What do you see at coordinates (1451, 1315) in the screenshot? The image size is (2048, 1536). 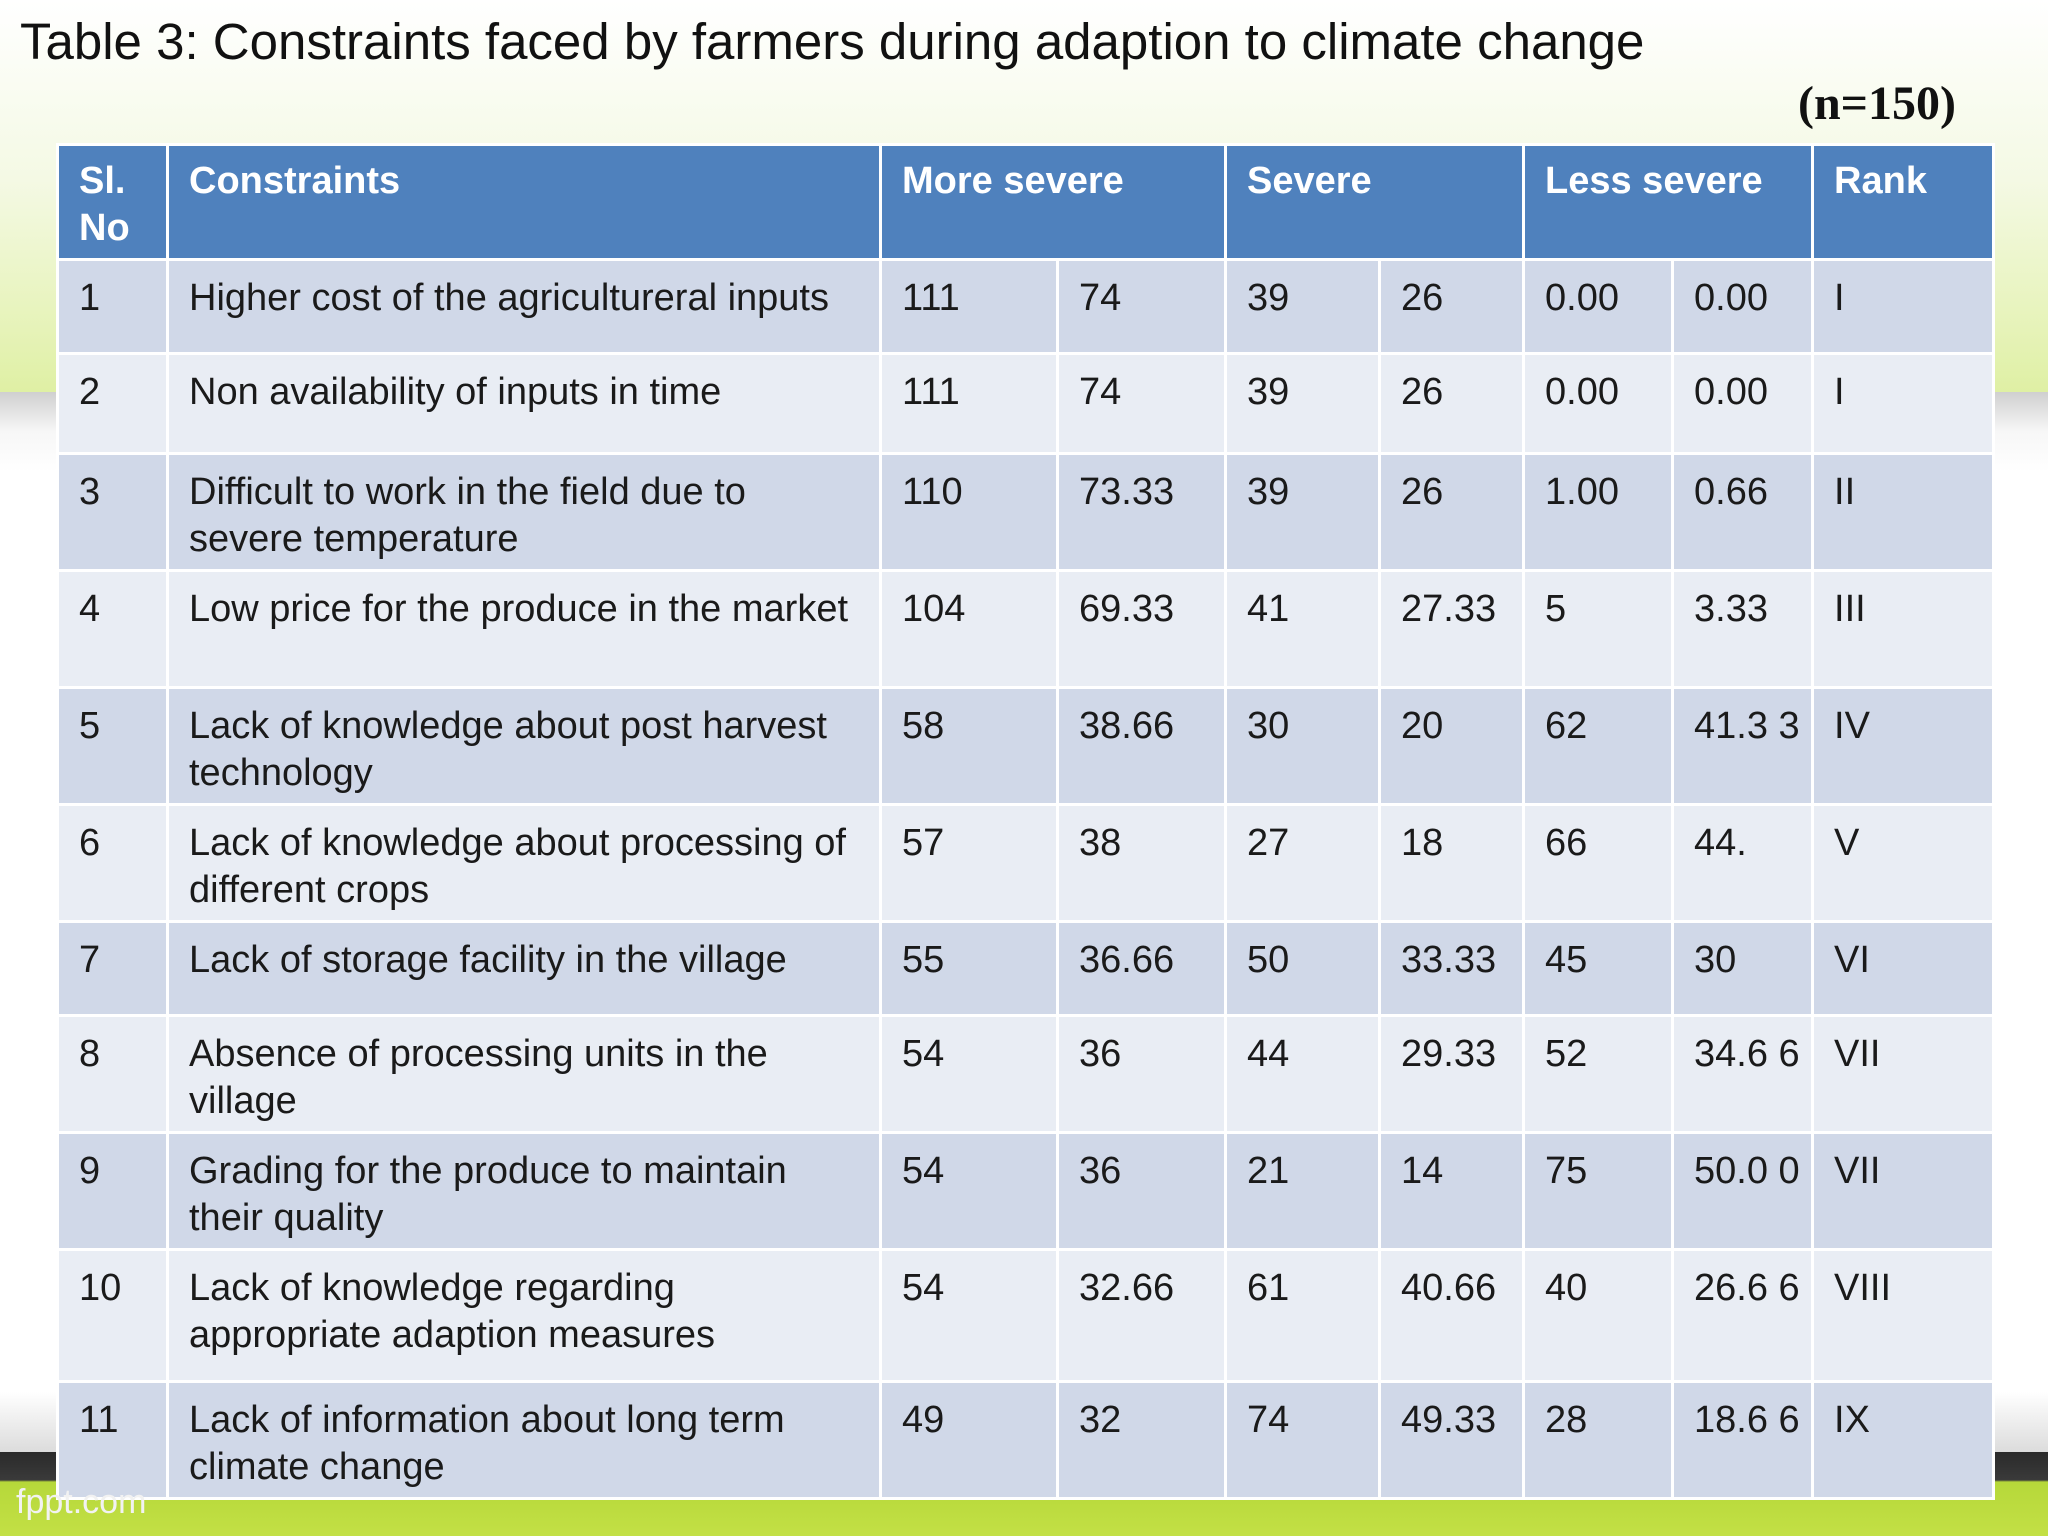 I see `cell-severe-percent: 40.66` at bounding box center [1451, 1315].